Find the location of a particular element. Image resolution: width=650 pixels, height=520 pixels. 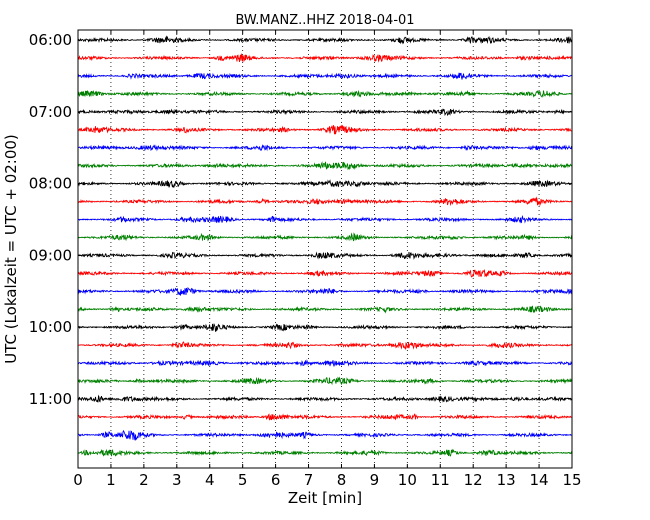

x-tick-label: 0 is located at coordinates (78, 480).